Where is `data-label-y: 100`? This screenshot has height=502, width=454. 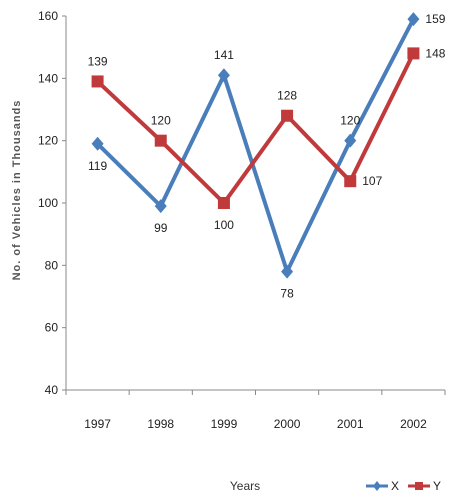 data-label-y: 100 is located at coordinates (224, 225).